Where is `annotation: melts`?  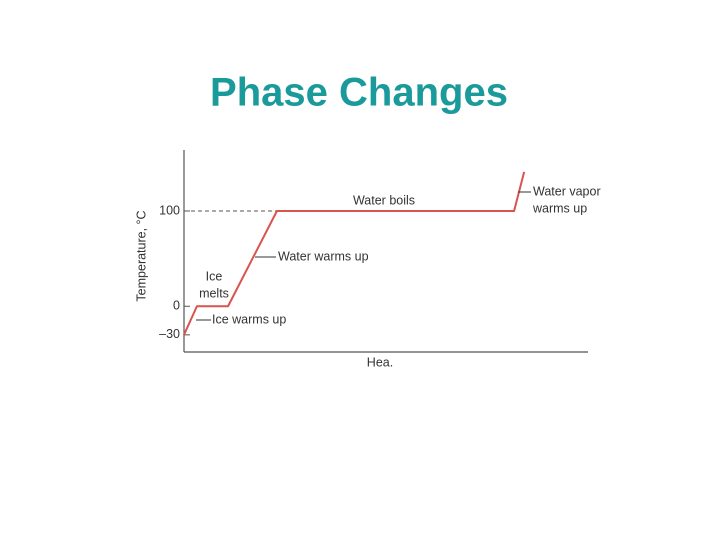 annotation: melts is located at coordinates (214, 293).